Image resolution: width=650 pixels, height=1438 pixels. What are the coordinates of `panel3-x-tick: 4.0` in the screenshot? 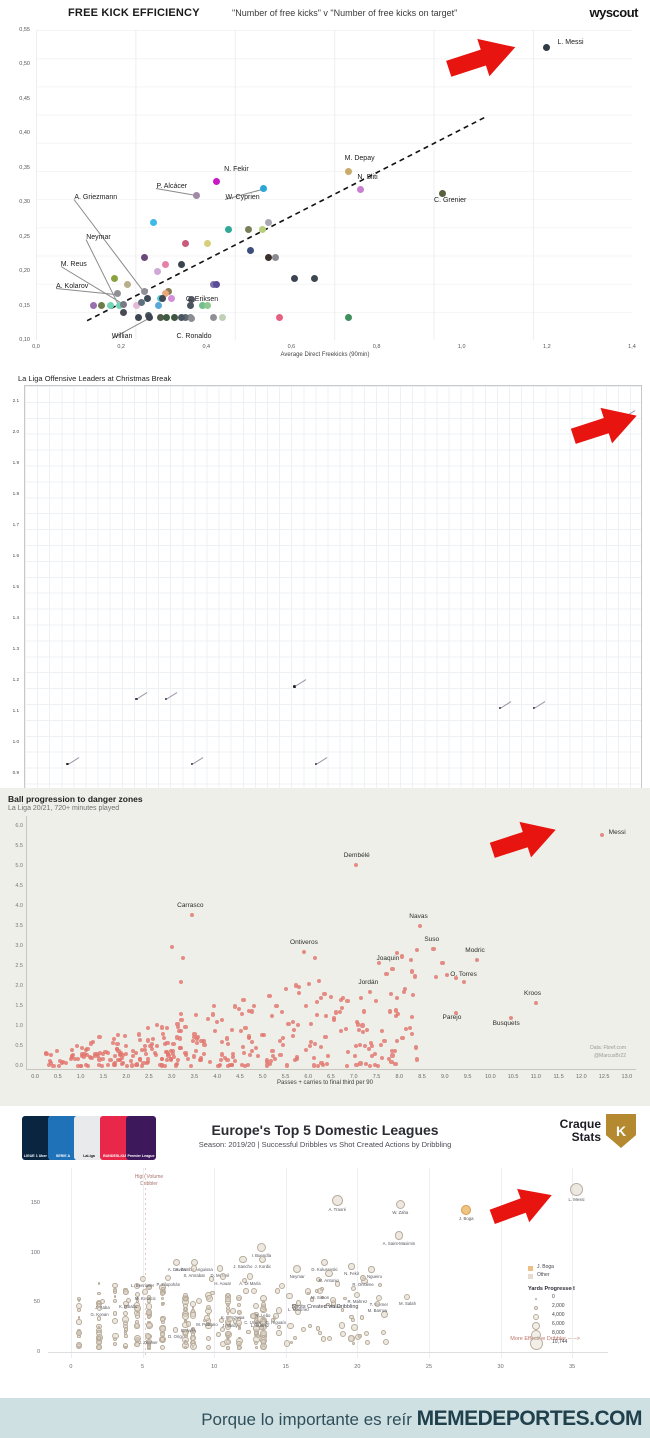 It's located at (217, 1077).